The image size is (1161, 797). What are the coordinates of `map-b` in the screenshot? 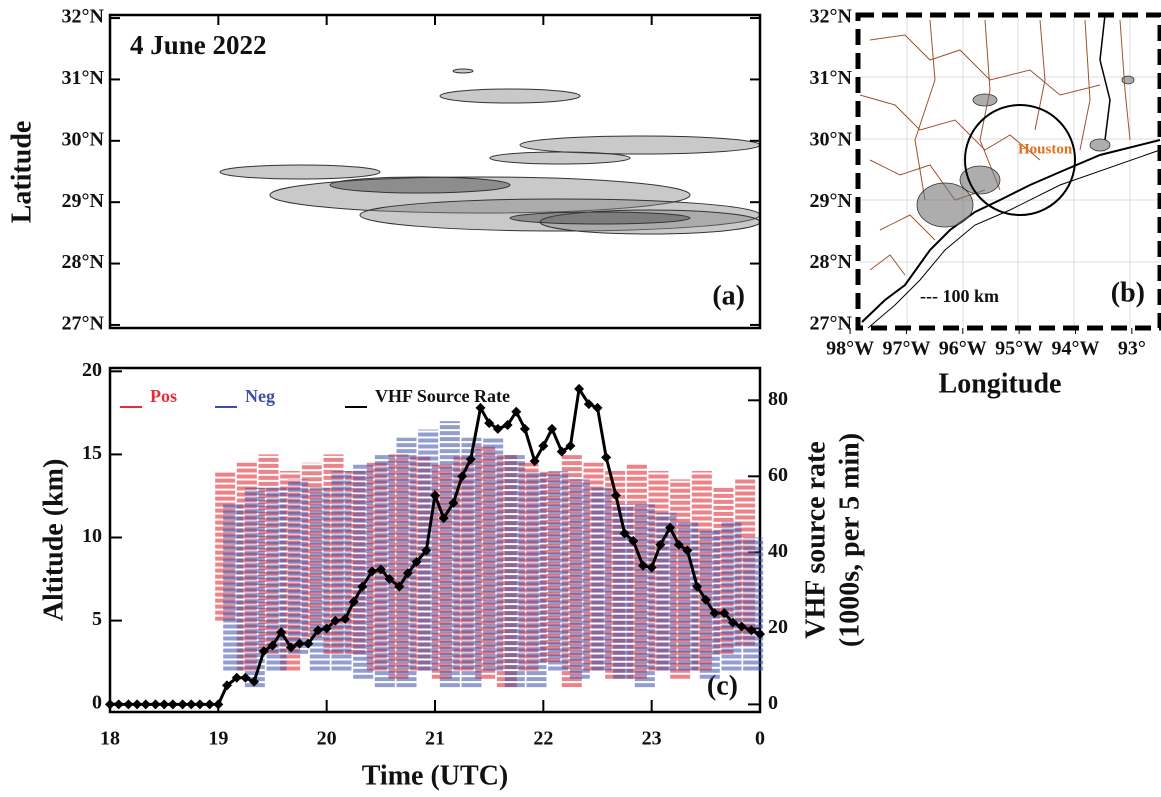 It's located at (1009, 171).